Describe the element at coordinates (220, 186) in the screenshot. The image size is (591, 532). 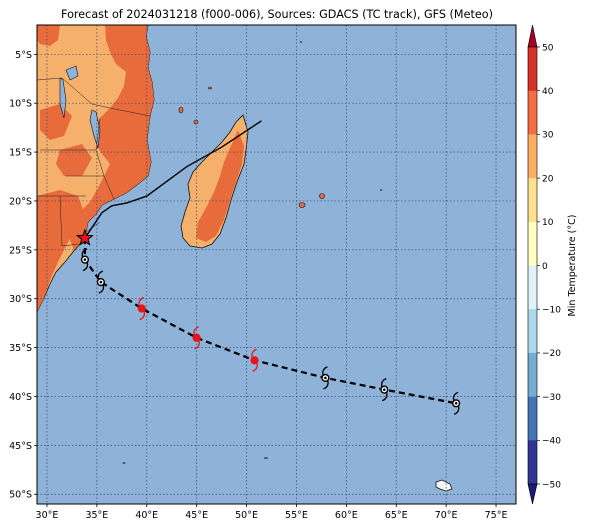
I see `madagascar-hot-region` at that location.